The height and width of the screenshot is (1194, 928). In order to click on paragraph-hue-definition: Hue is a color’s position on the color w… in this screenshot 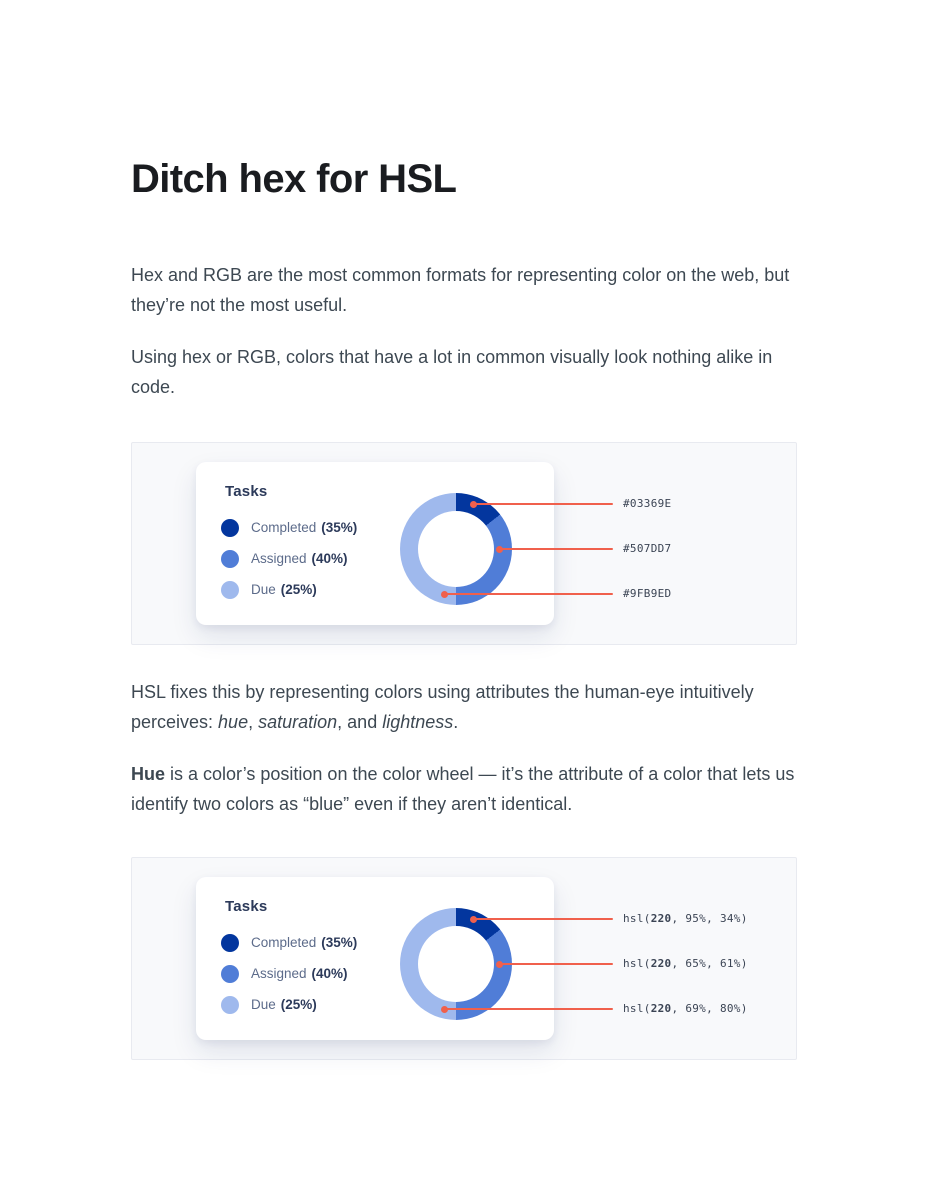, I will do `click(463, 789)`.